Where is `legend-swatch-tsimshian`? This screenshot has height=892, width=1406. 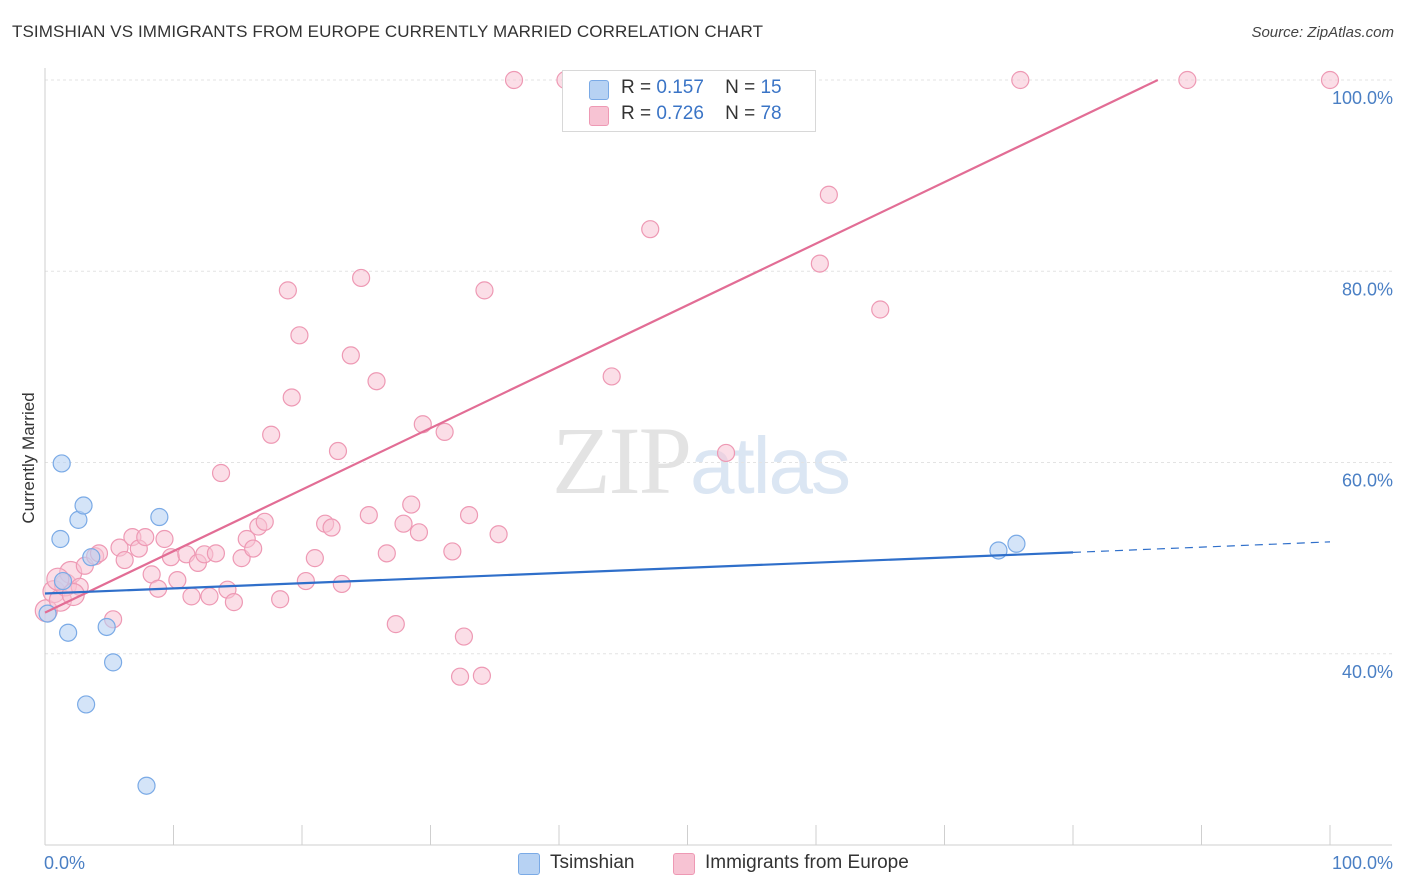 legend-swatch-tsimshian is located at coordinates (599, 90).